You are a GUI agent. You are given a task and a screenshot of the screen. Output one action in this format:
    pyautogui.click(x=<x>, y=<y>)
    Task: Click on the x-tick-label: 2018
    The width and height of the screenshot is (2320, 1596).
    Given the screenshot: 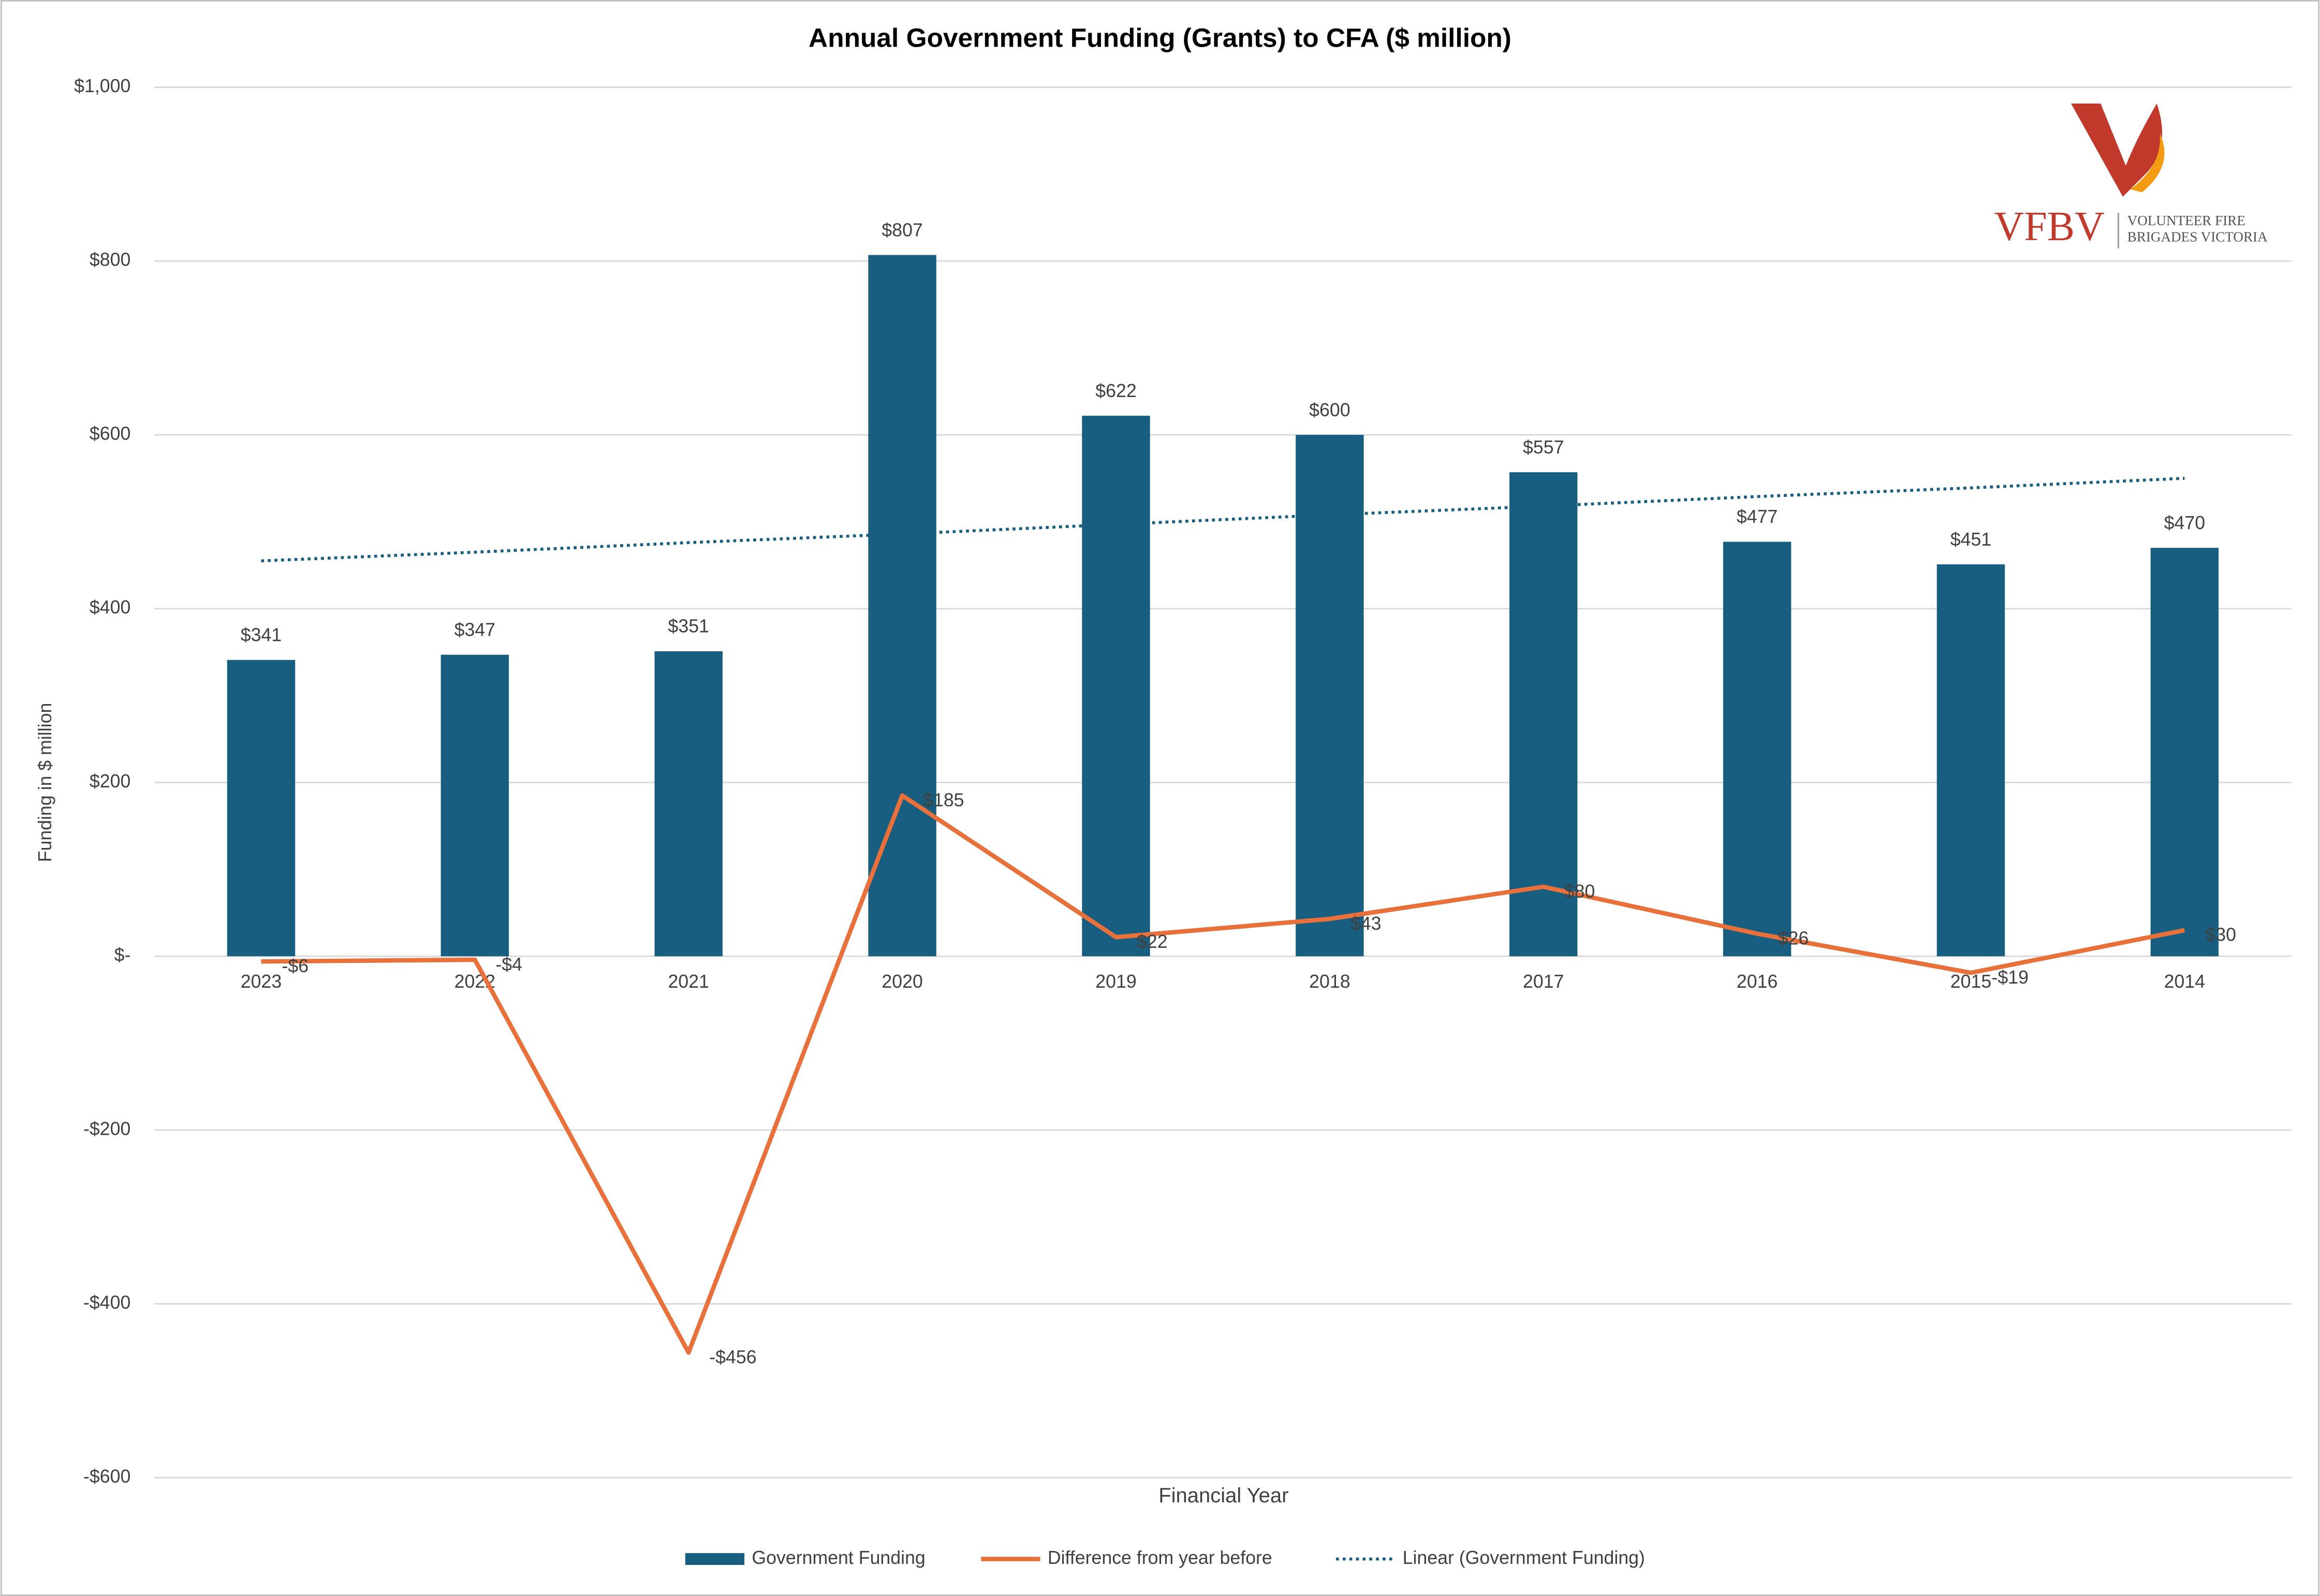 What is the action you would take?
    pyautogui.click(x=1330, y=981)
    